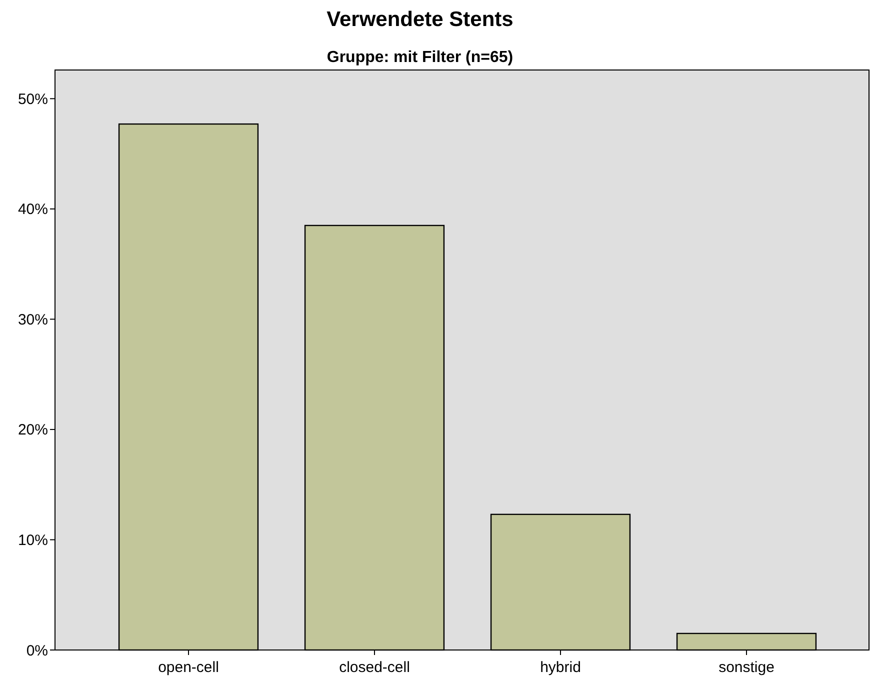 This screenshot has height=682, width=870. What do you see at coordinates (420, 57) in the screenshot?
I see `chart-subtitle: Gruppe: mit Filter (n=65)` at bounding box center [420, 57].